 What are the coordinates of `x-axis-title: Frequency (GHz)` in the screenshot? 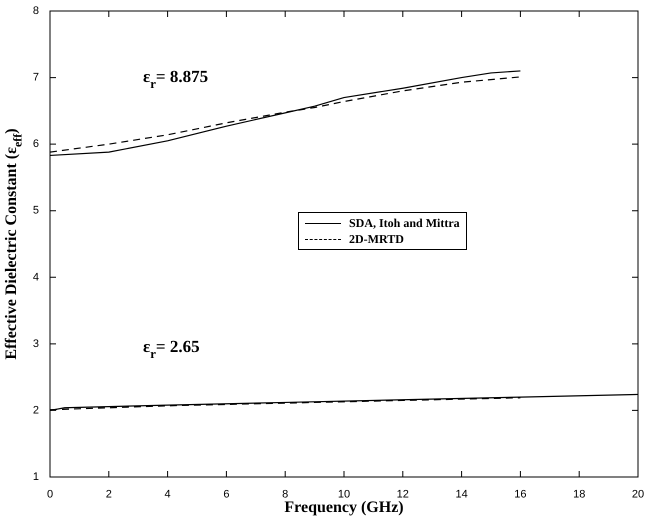 It's located at (344, 507).